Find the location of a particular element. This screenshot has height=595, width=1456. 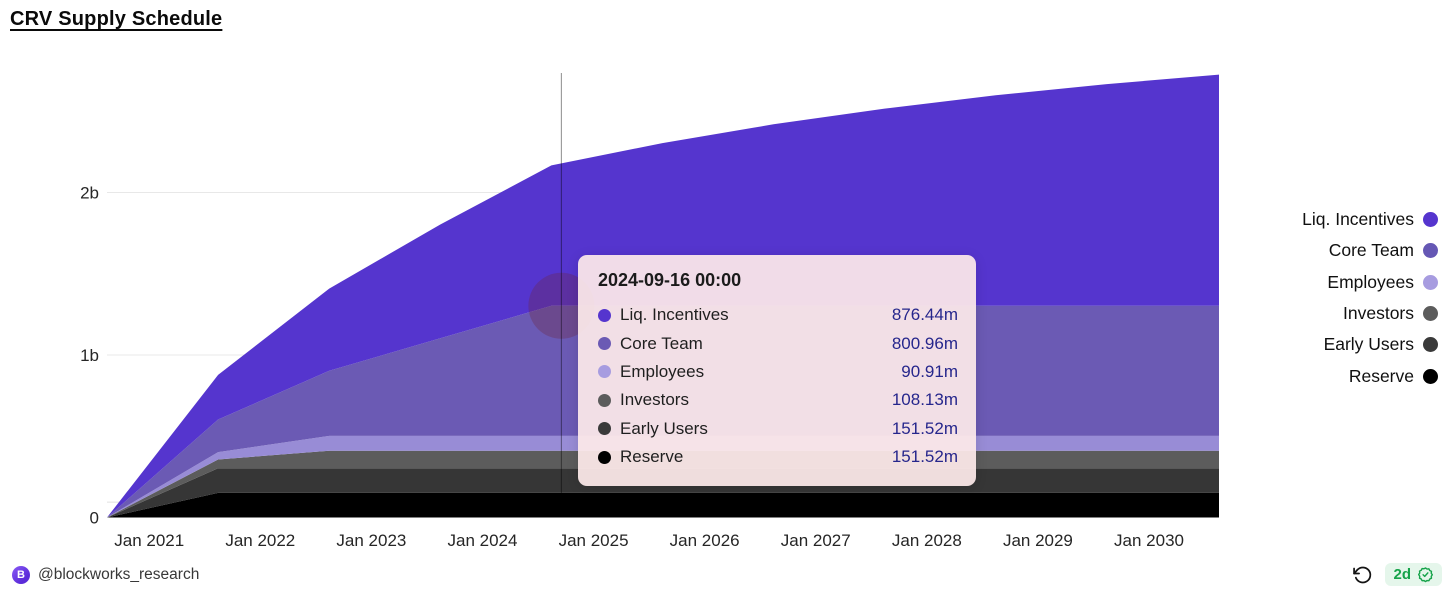

tooltip-row: Liq. Incentives 876.44m is located at coordinates (777, 315).